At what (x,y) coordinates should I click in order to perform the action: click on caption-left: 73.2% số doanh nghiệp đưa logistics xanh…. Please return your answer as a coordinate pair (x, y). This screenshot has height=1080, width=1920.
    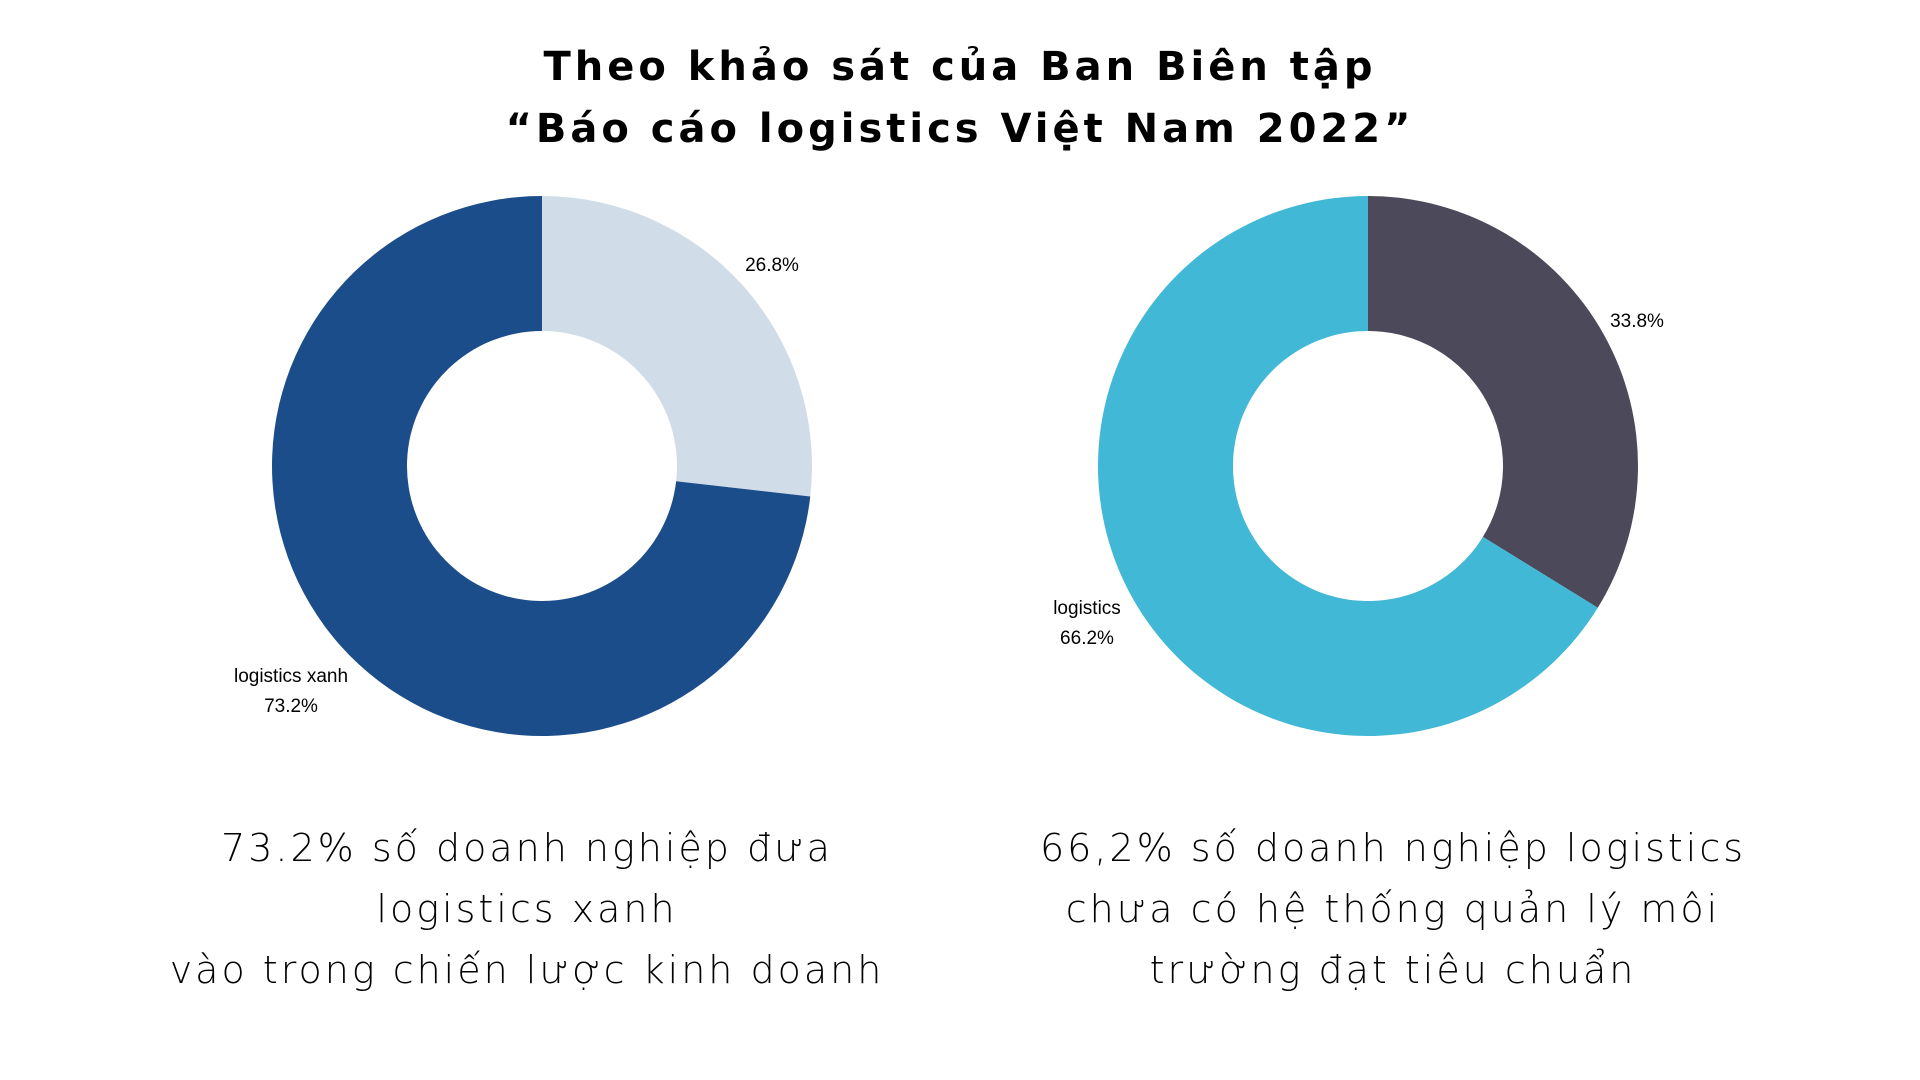
    Looking at the image, I should click on (527, 909).